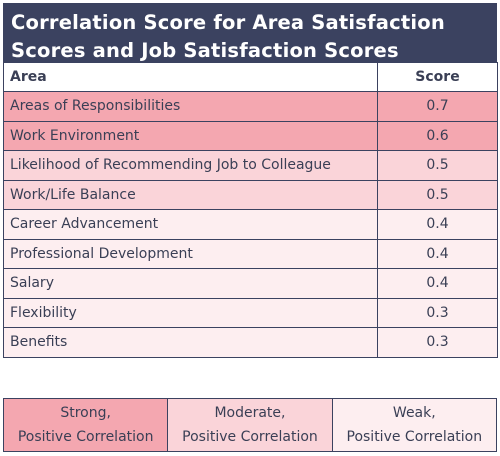  What do you see at coordinates (190, 135) in the screenshot?
I see `row-area-label: Work Environment` at bounding box center [190, 135].